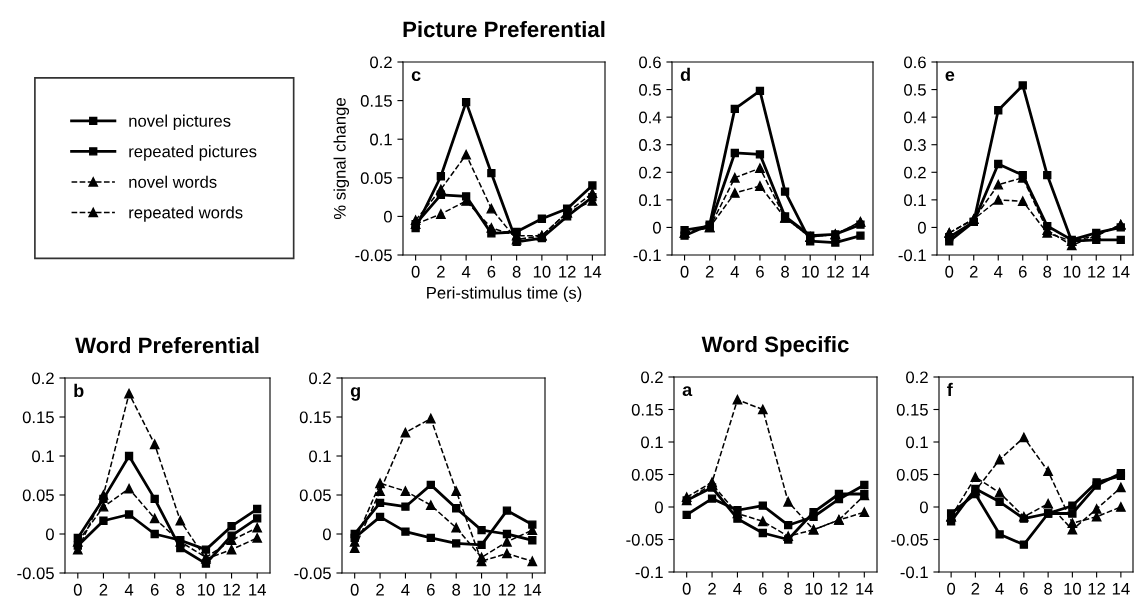 The image size is (1137, 597). What do you see at coordinates (341, 159) in the screenshot?
I see `y-axis-title: % signal change` at bounding box center [341, 159].